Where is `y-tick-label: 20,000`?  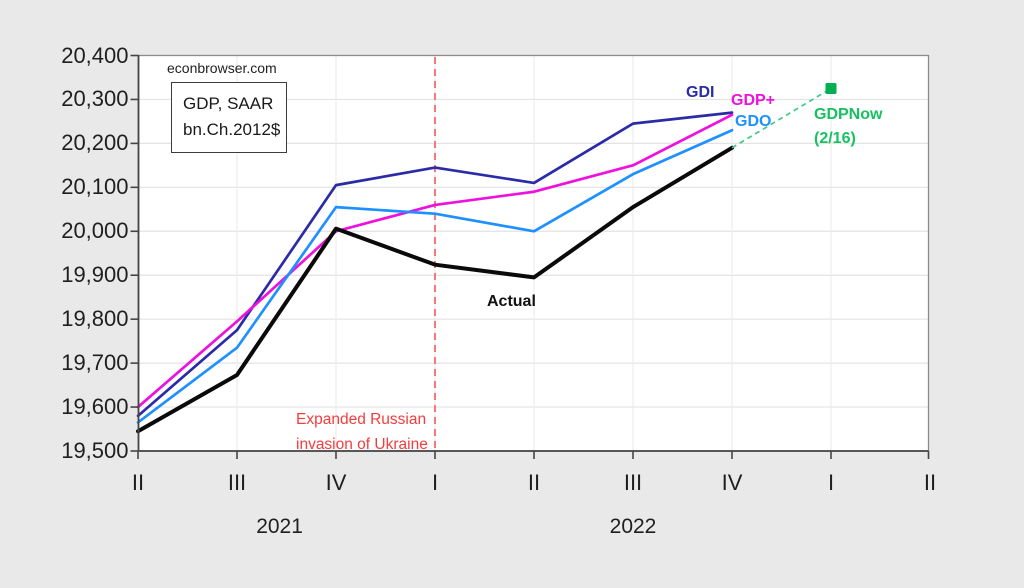 y-tick-label: 20,000 is located at coordinates (95, 231).